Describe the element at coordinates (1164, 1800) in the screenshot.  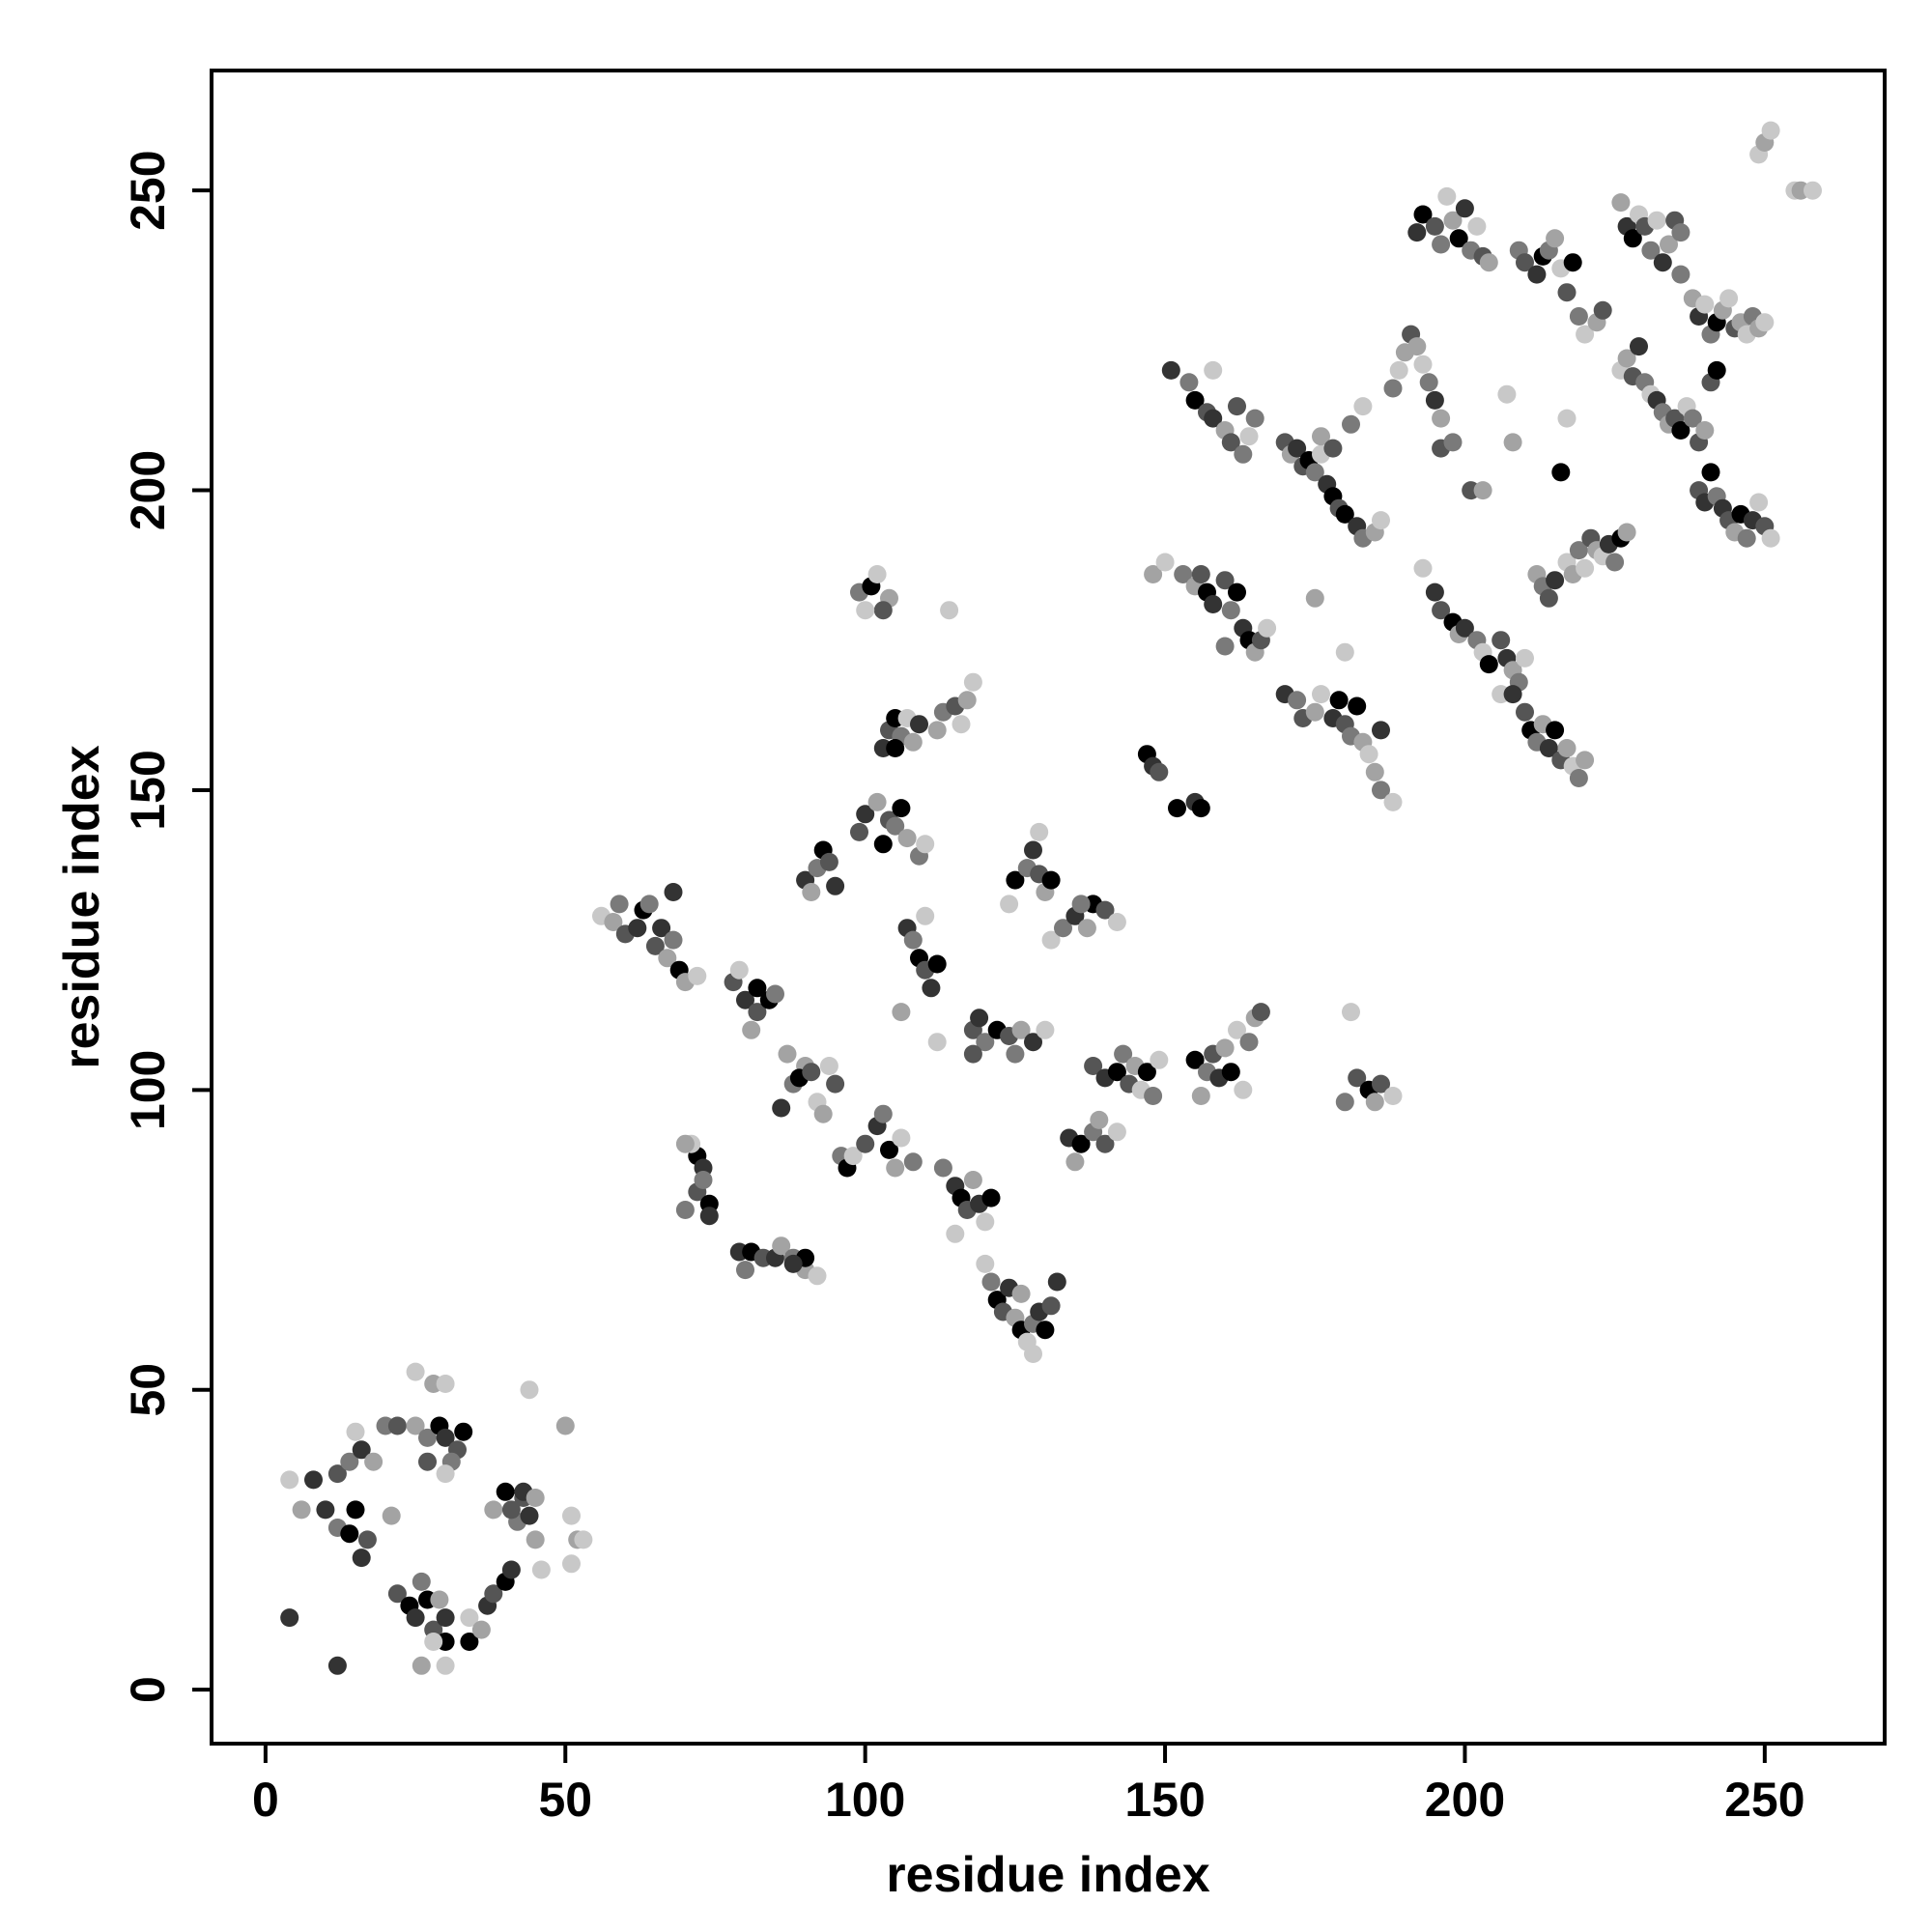
I see `x-tick-label: 150` at that location.